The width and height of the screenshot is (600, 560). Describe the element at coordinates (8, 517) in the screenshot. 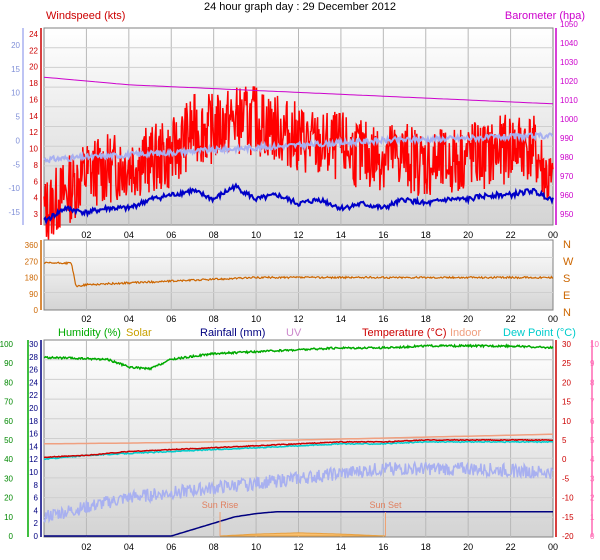

I see `humidity-y-tick-label: 10` at that location.